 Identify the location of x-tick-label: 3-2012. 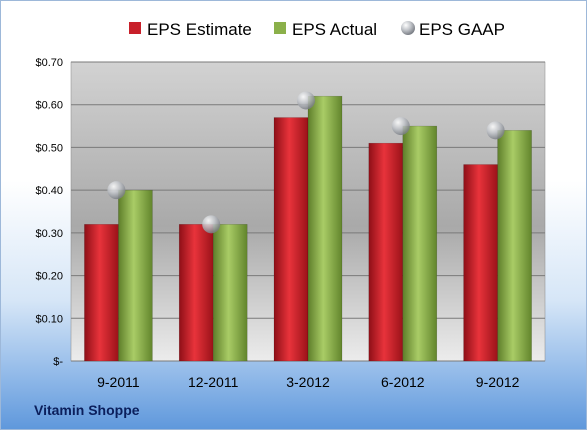
(308, 382).